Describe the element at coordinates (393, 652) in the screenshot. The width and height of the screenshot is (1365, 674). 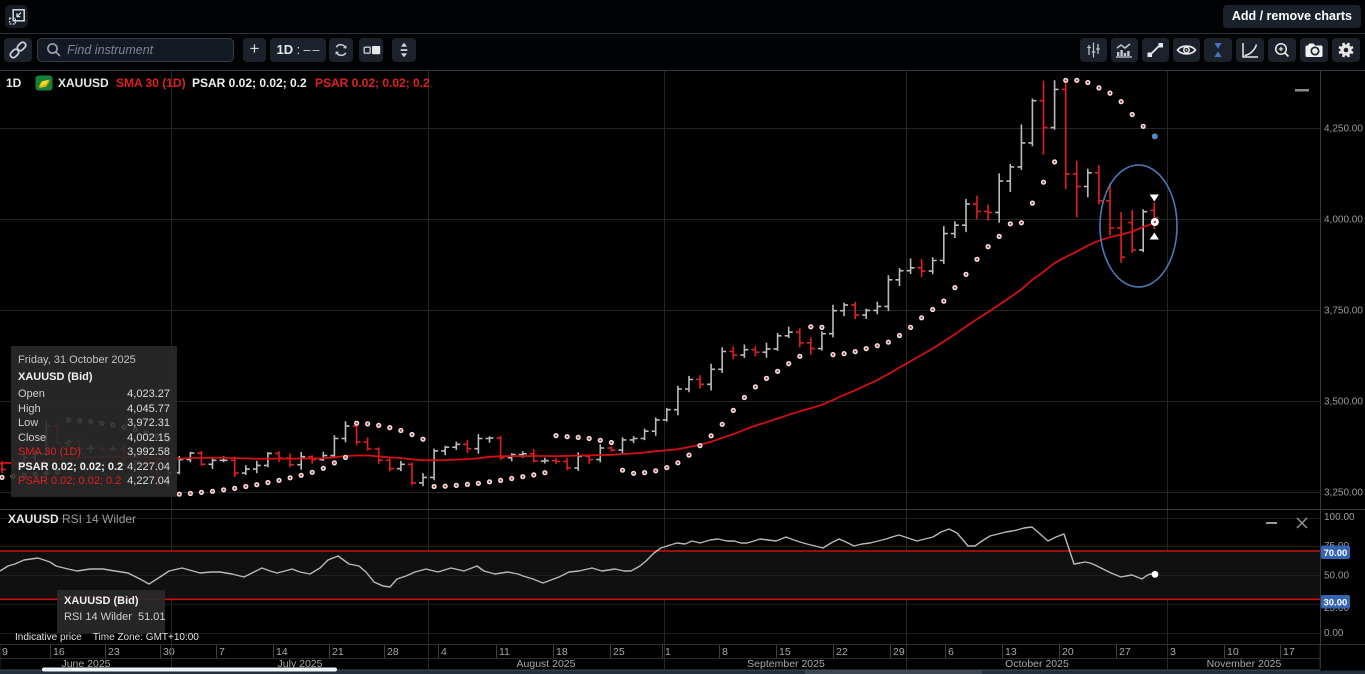
I see `svg-text: 28` at that location.